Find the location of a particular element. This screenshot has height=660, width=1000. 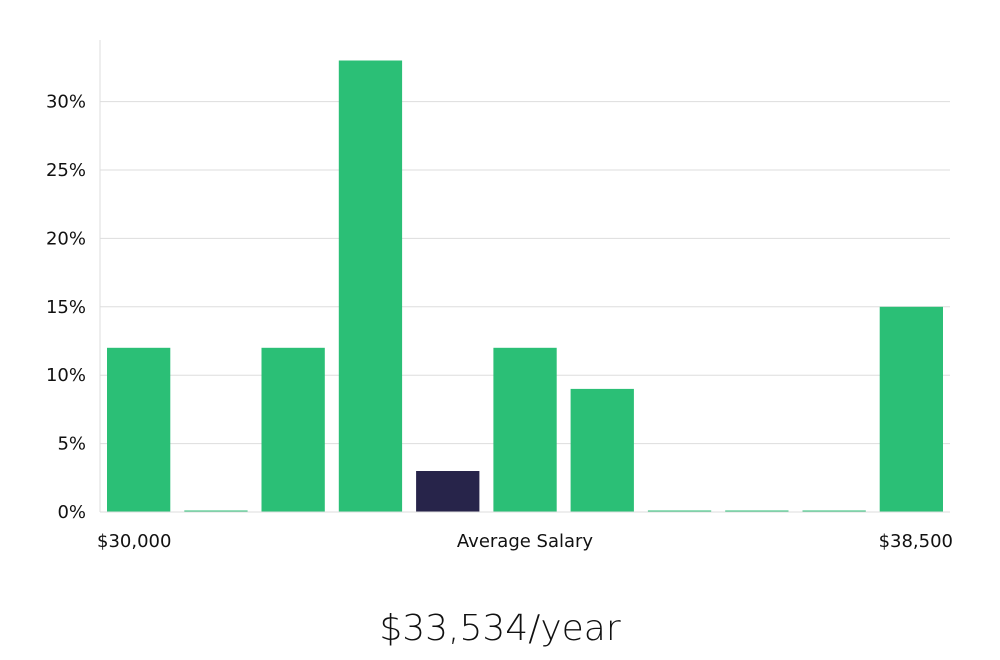

y-tick-label: 5% is located at coordinates (71, 444).